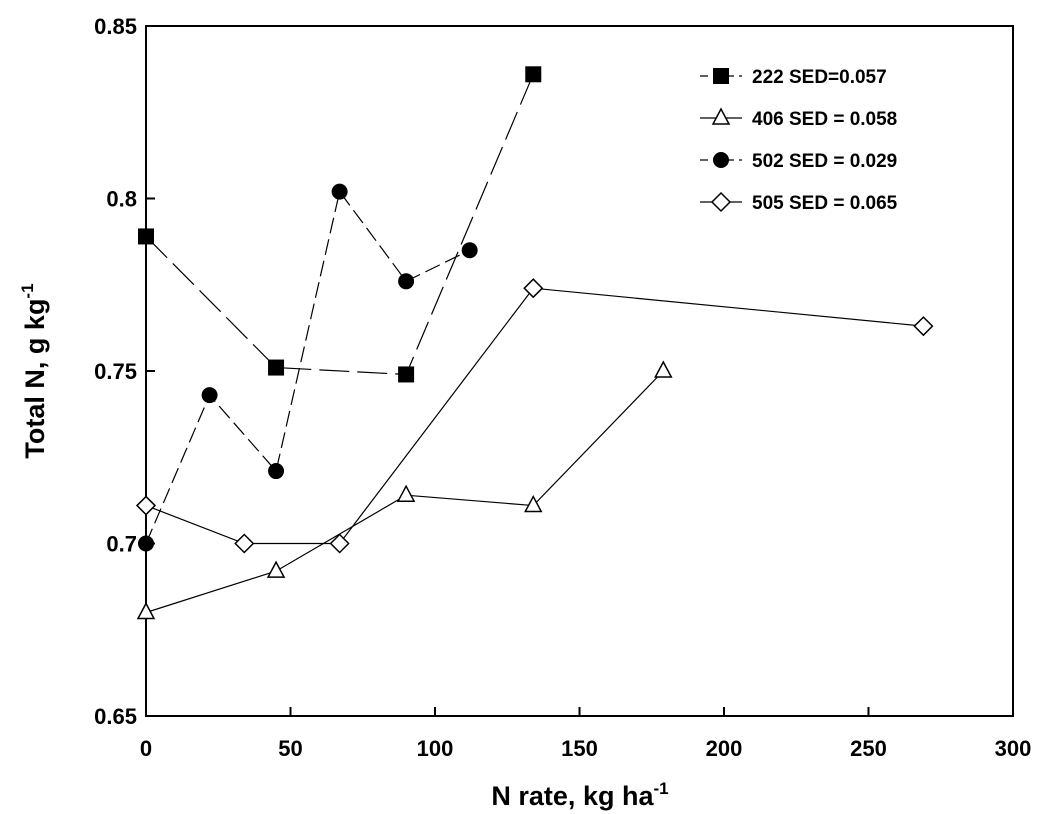 The height and width of the screenshot is (814, 1043). Describe the element at coordinates (824, 119) in the screenshot. I see `legend-label: 406 SED = 0.058` at that location.